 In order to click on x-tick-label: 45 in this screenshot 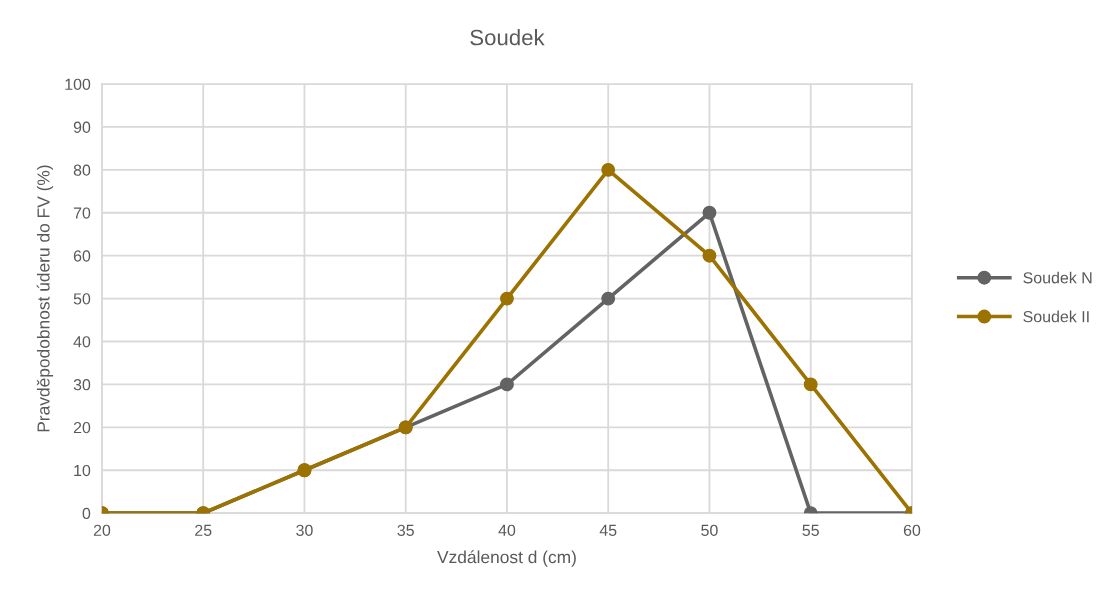, I will do `click(608, 530)`.